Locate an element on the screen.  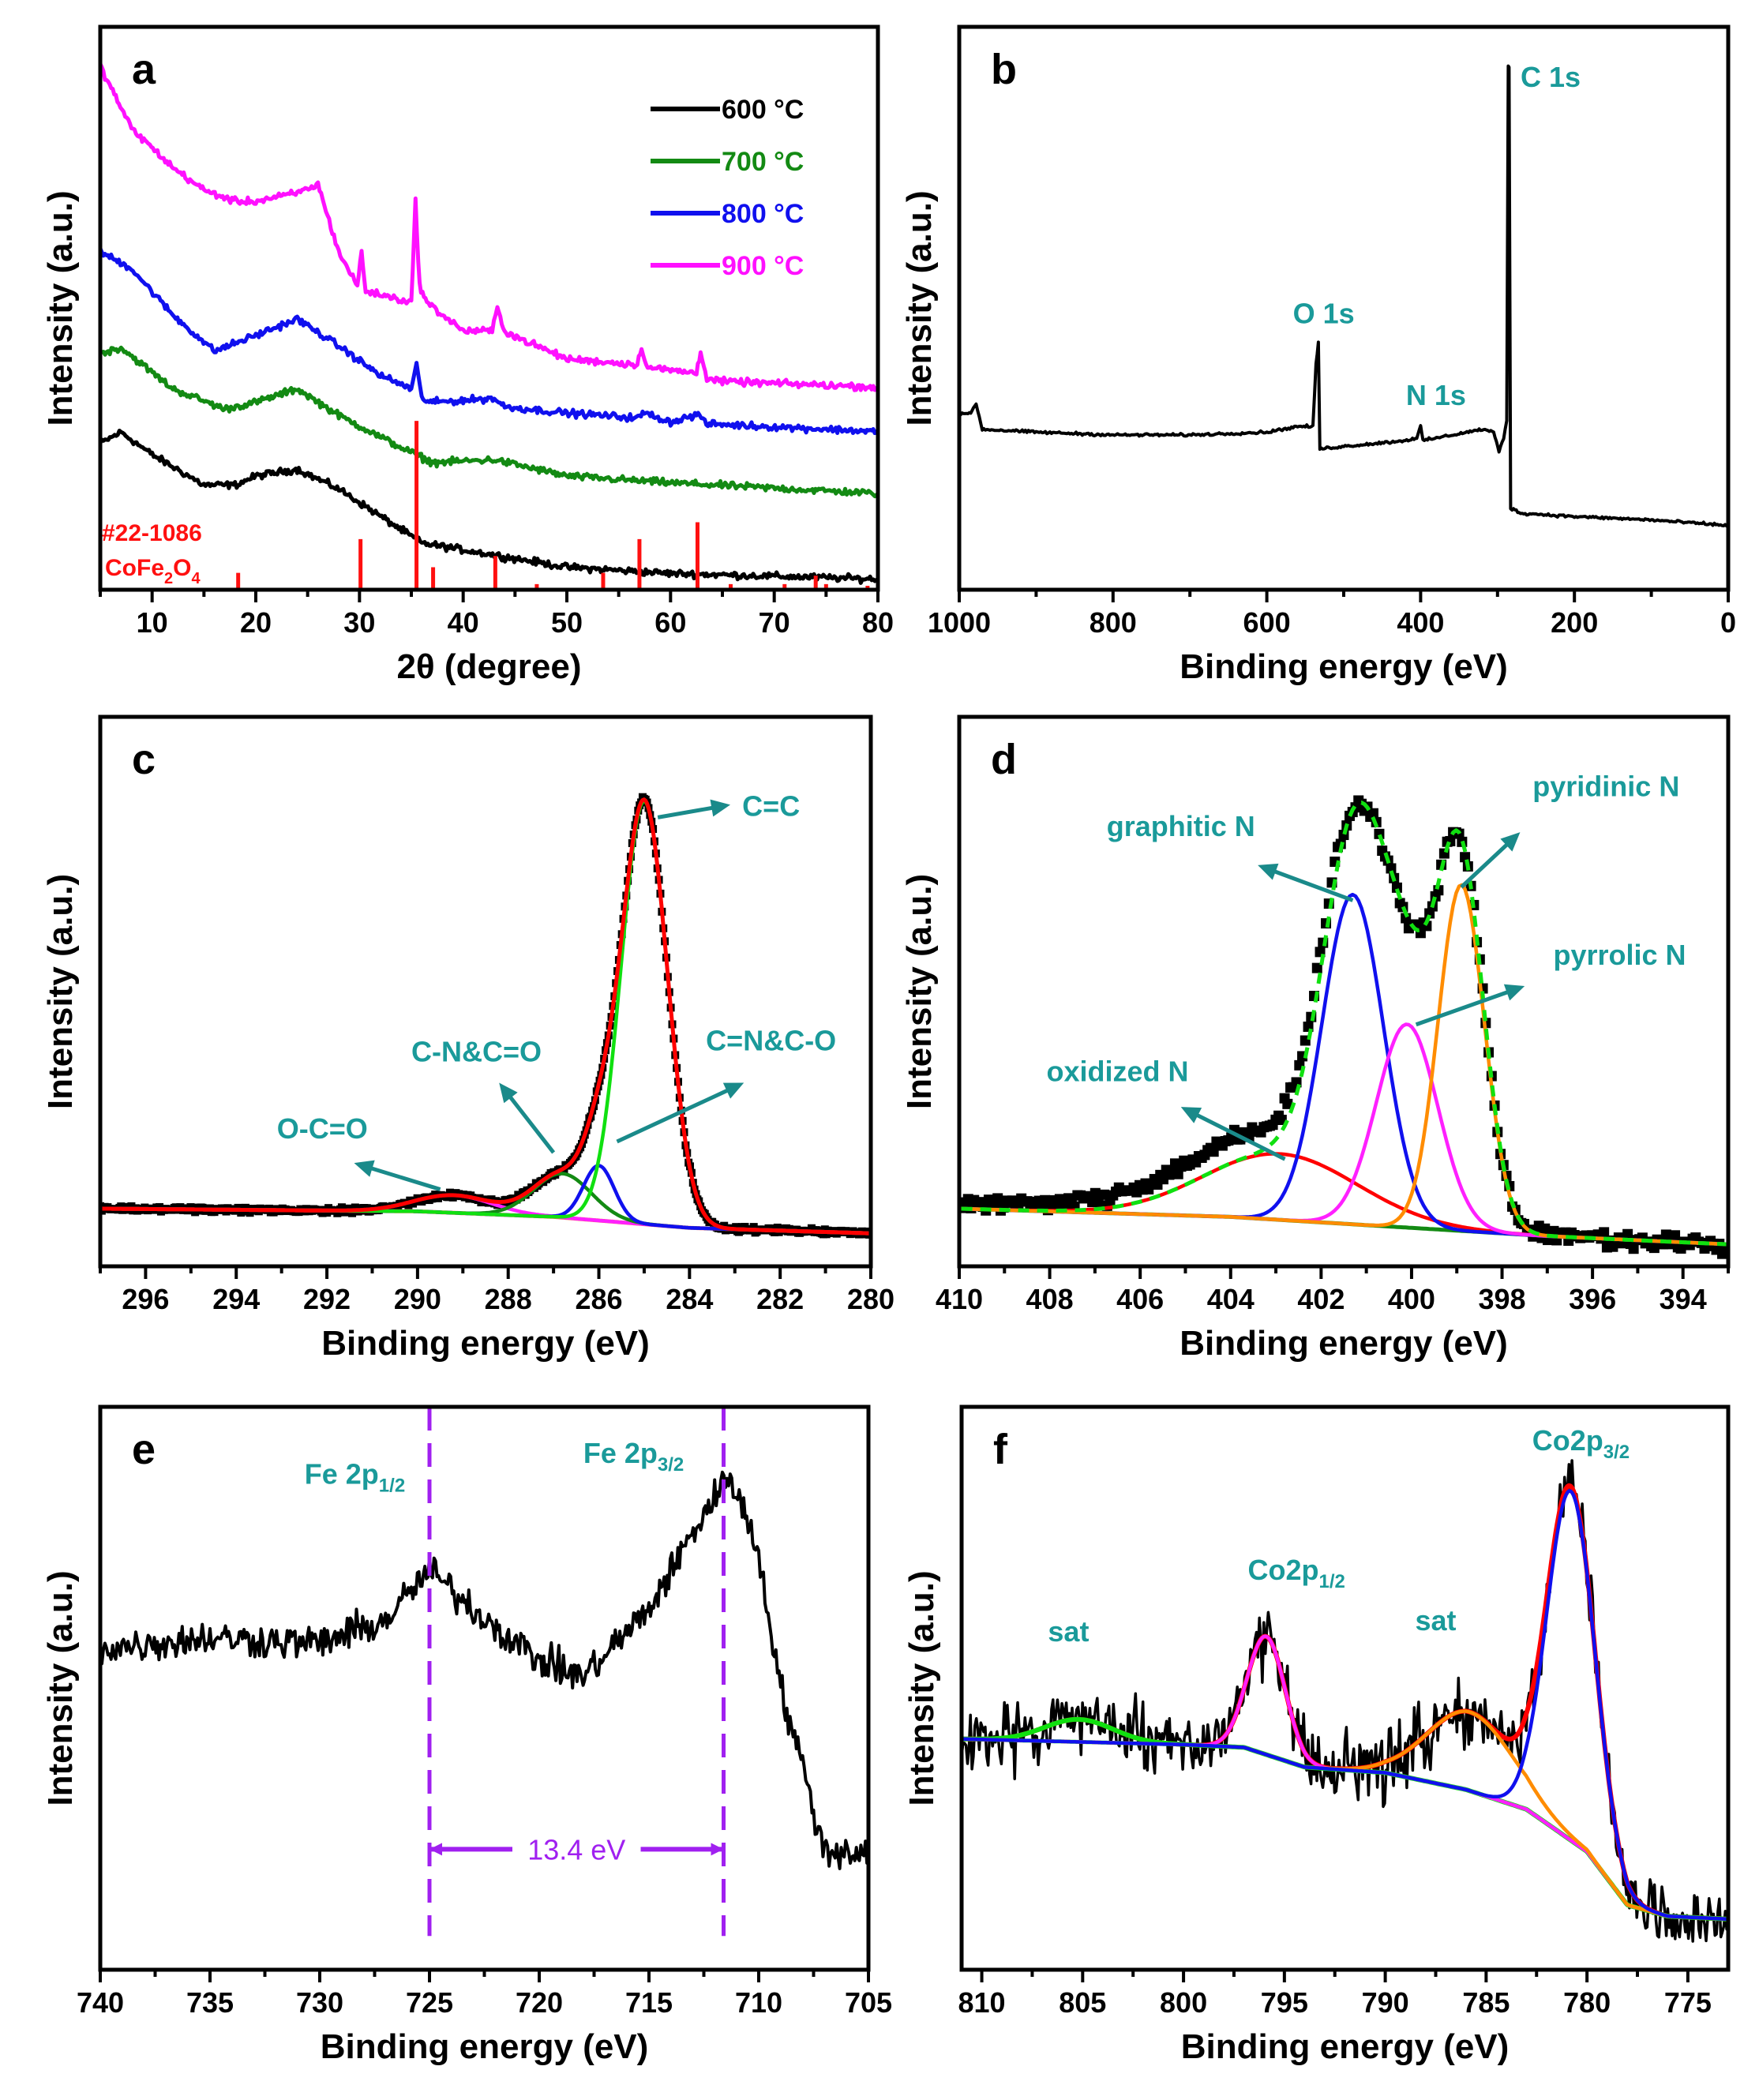
peak-annotation: Co2p3/2 is located at coordinates (1581, 1443).